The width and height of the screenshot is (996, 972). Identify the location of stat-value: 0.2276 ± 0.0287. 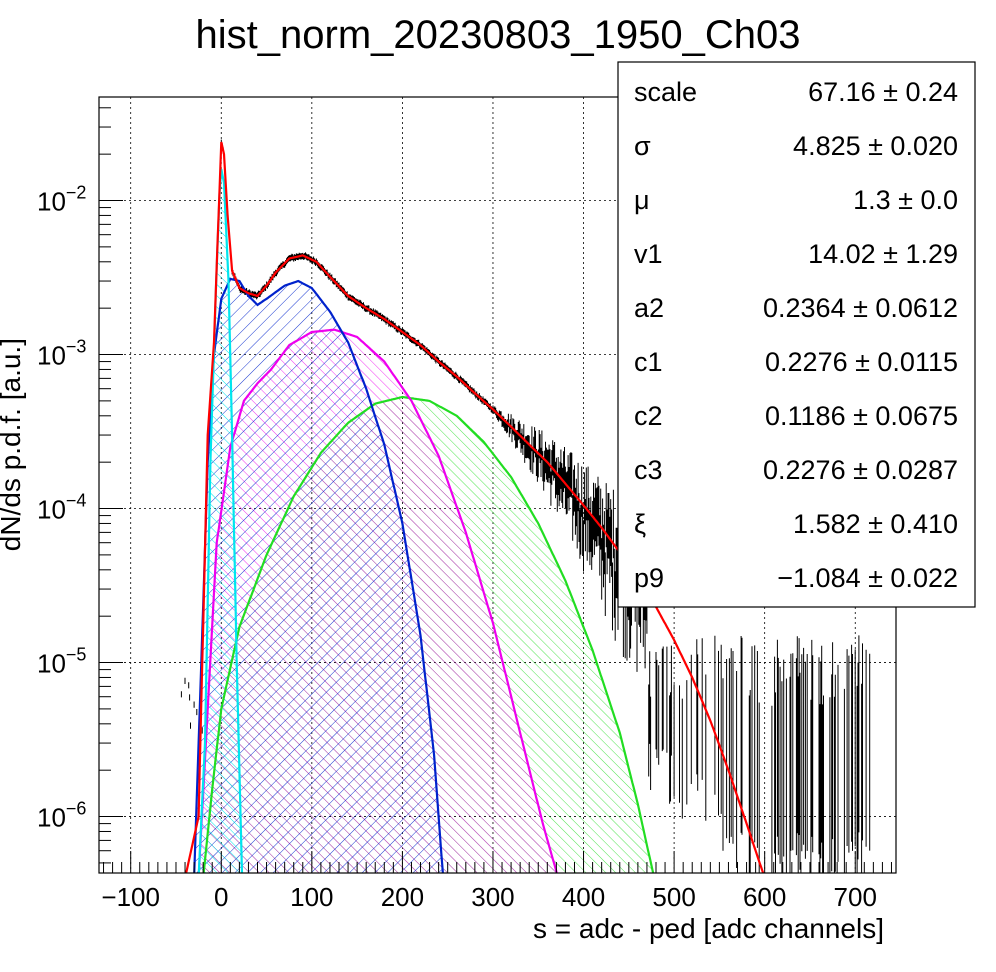
(860, 470).